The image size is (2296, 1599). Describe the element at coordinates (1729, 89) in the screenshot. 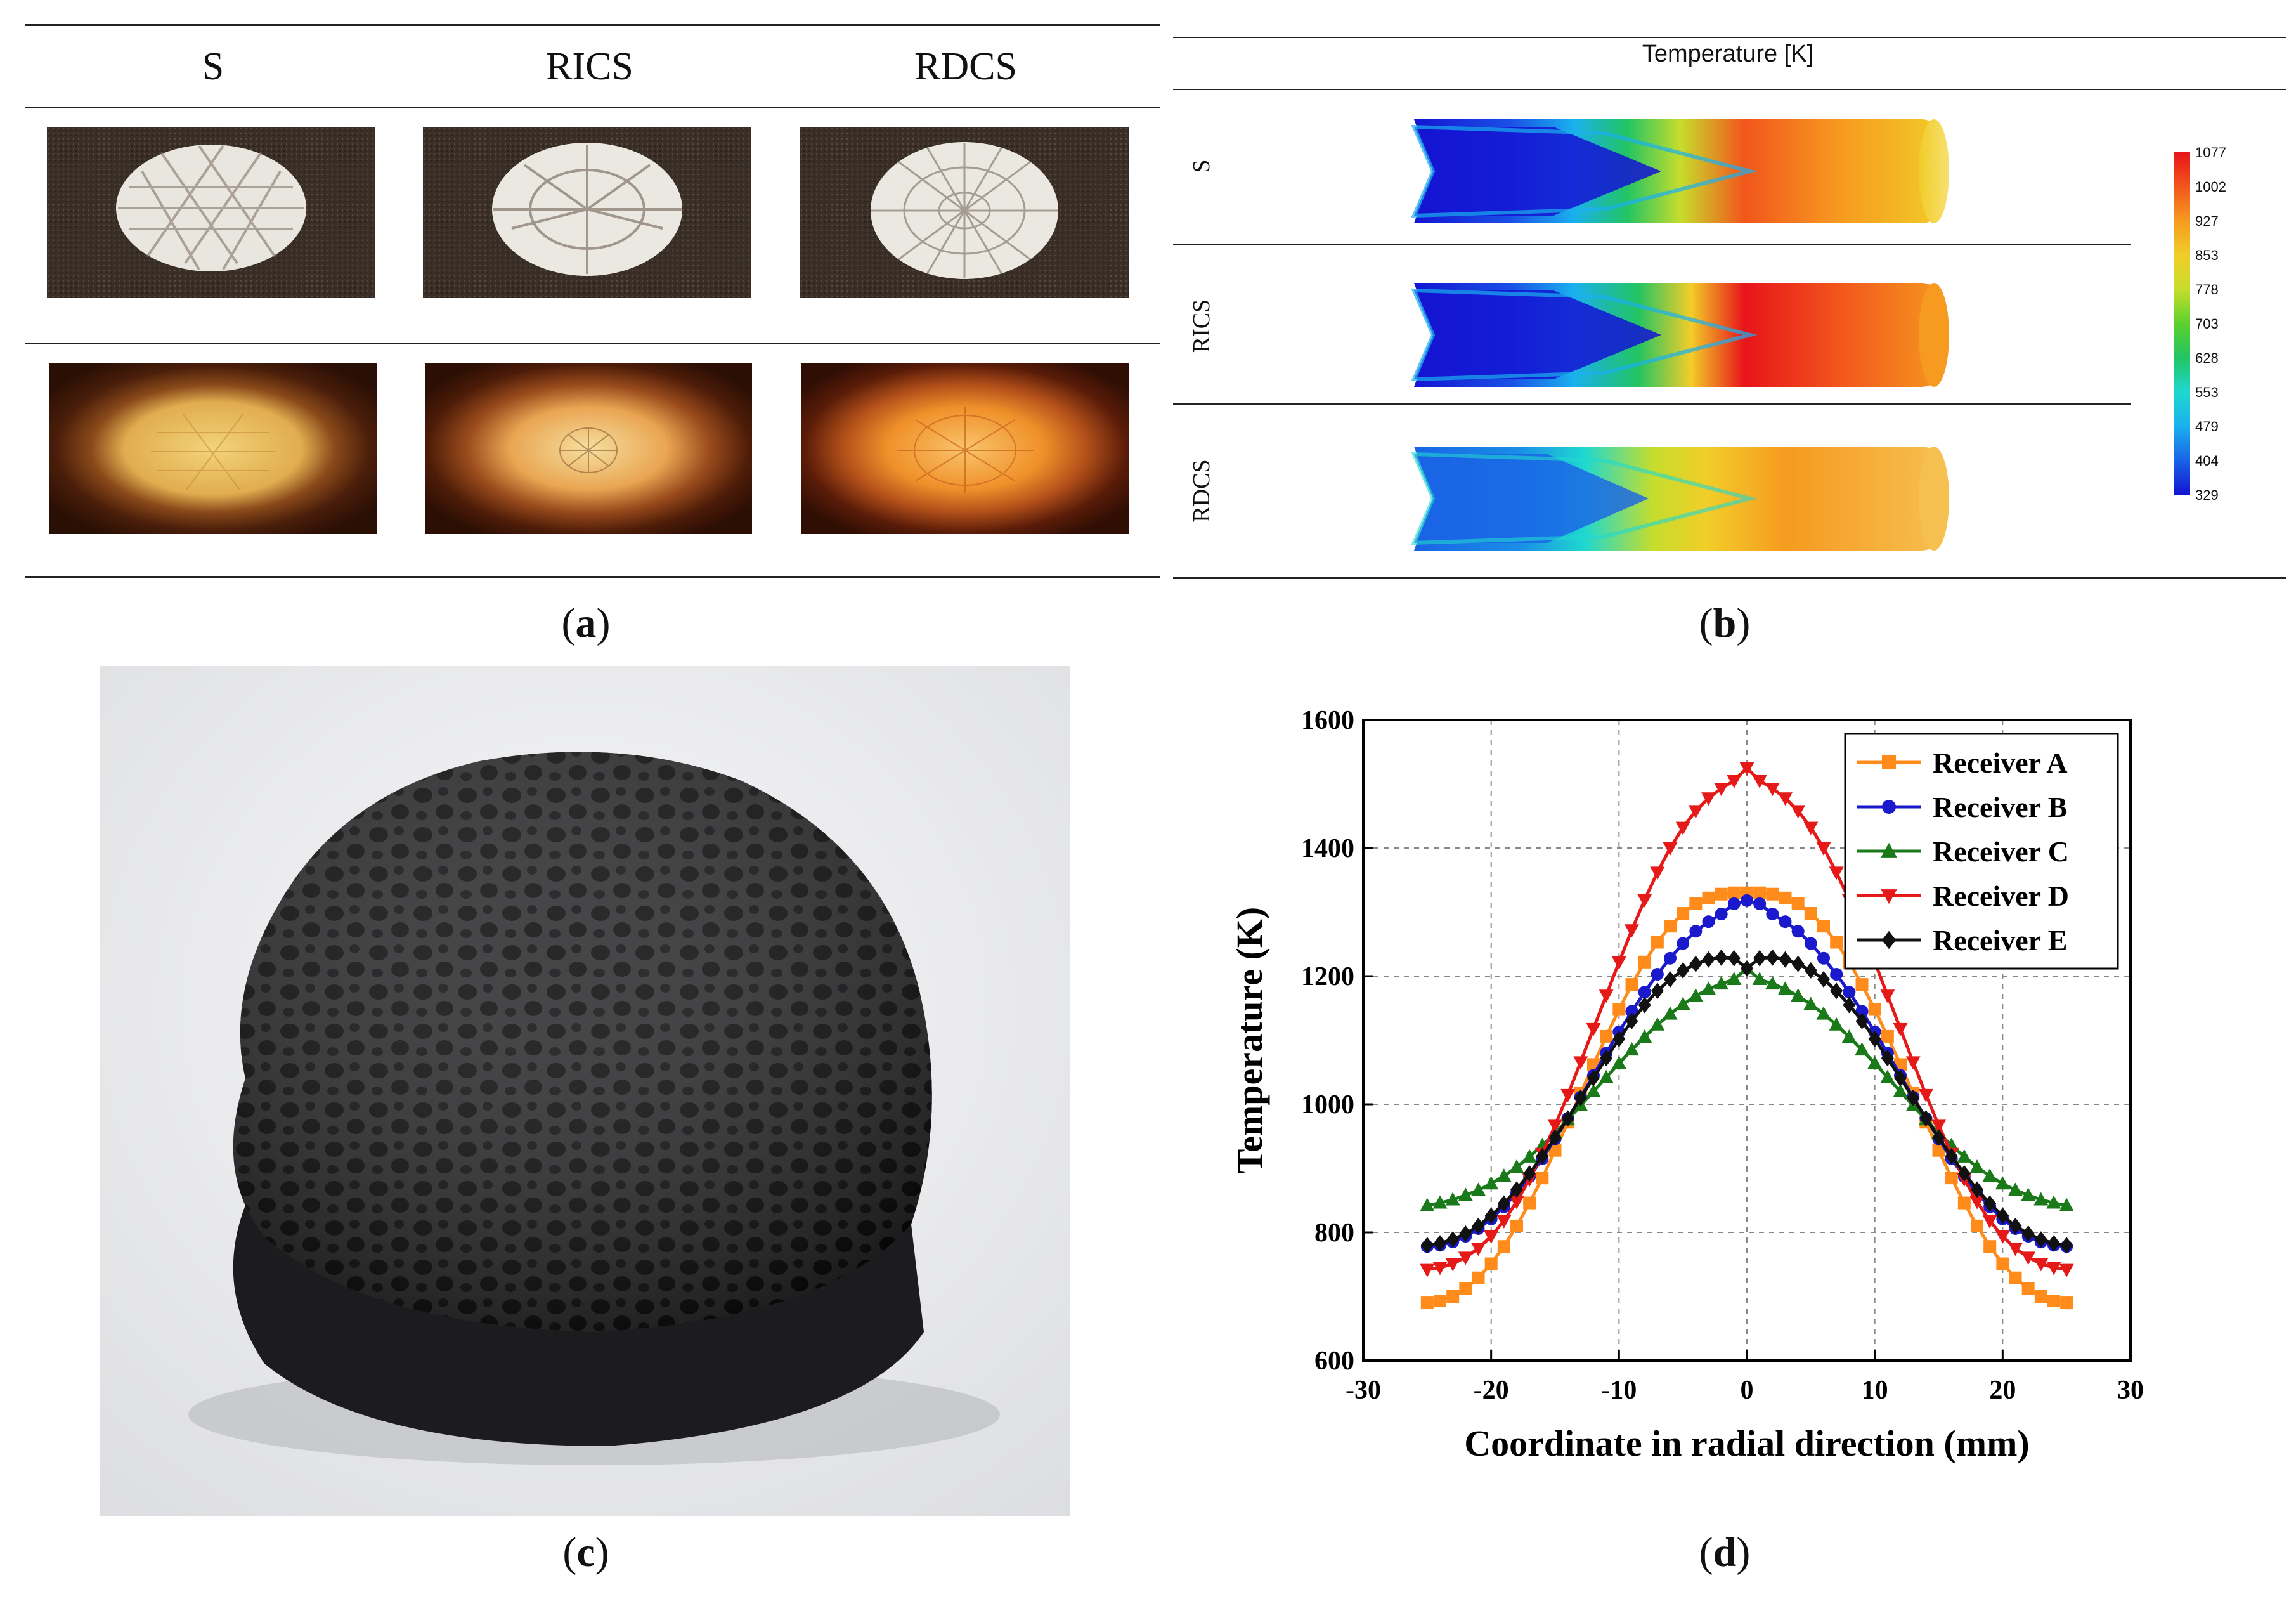

I see `panel-b-header-rule` at that location.